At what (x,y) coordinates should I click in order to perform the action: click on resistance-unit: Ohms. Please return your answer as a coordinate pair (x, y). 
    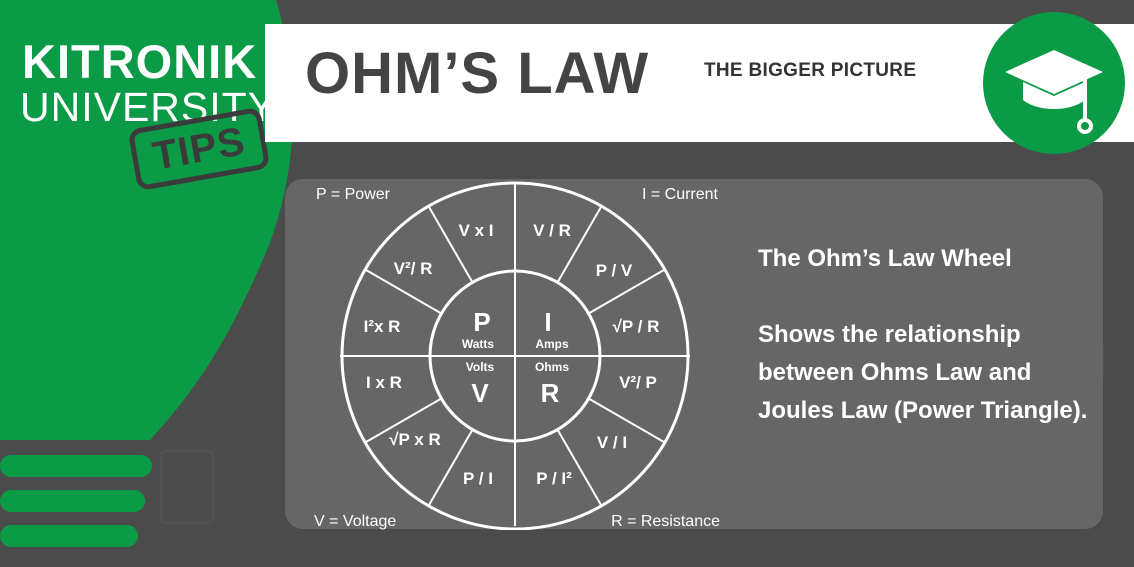
    Looking at the image, I should click on (552, 367).